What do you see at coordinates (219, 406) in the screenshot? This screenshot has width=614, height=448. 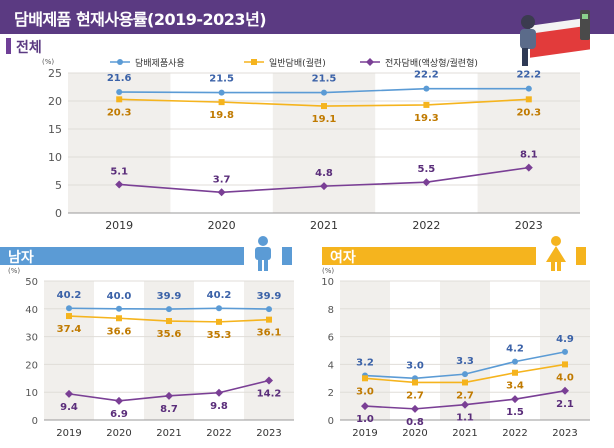 I see `male-data-label: 9.8` at bounding box center [219, 406].